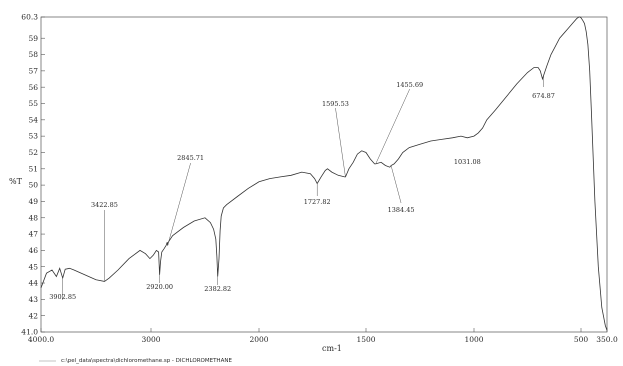  Describe the element at coordinates (33, 185) in the screenshot. I see `y-tick-label: 50` at that location.